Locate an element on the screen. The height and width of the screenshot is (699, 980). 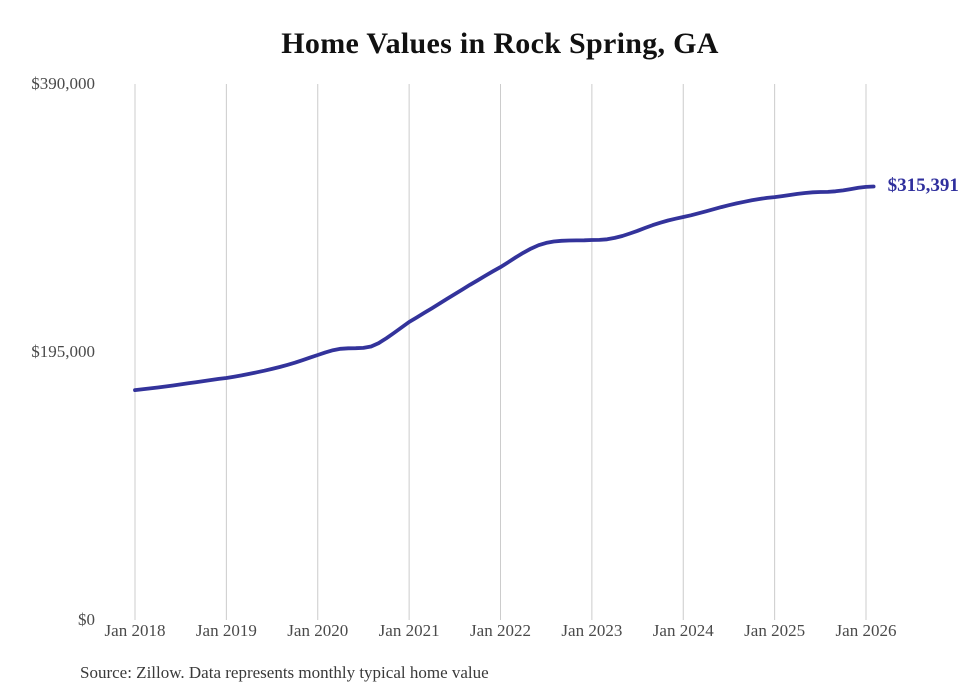
y-tick-label: $0 is located at coordinates (86, 619).